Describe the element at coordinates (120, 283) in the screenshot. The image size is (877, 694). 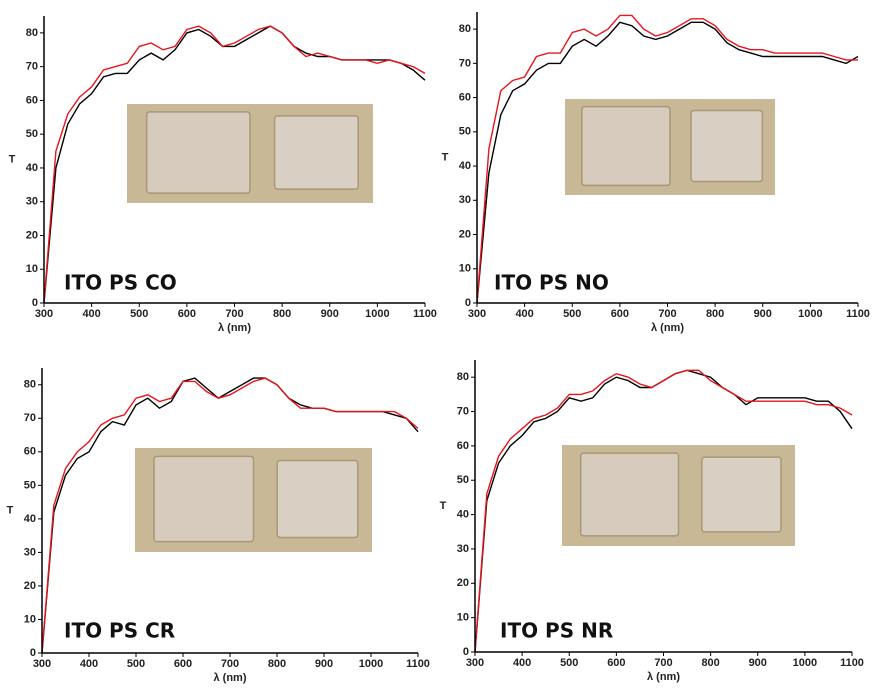
I see `panel-label: ITO PS CO` at that location.